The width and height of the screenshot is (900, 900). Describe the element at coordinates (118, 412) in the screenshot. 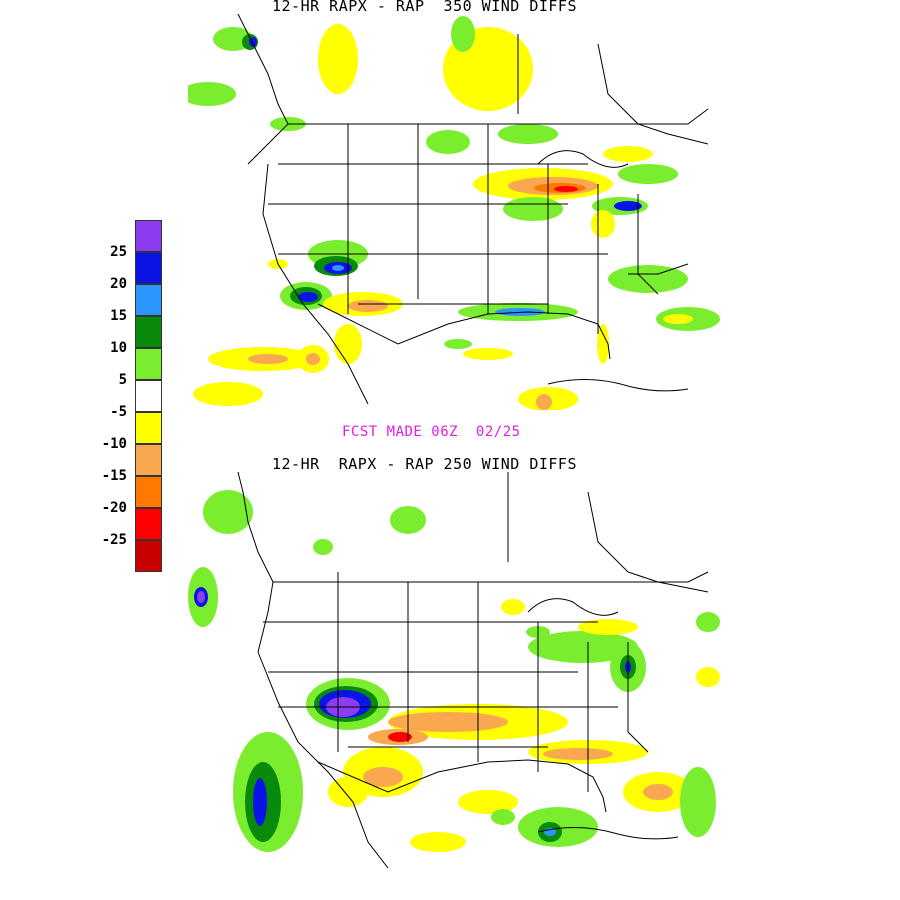

I see `legend-tick-label: -5` at that location.